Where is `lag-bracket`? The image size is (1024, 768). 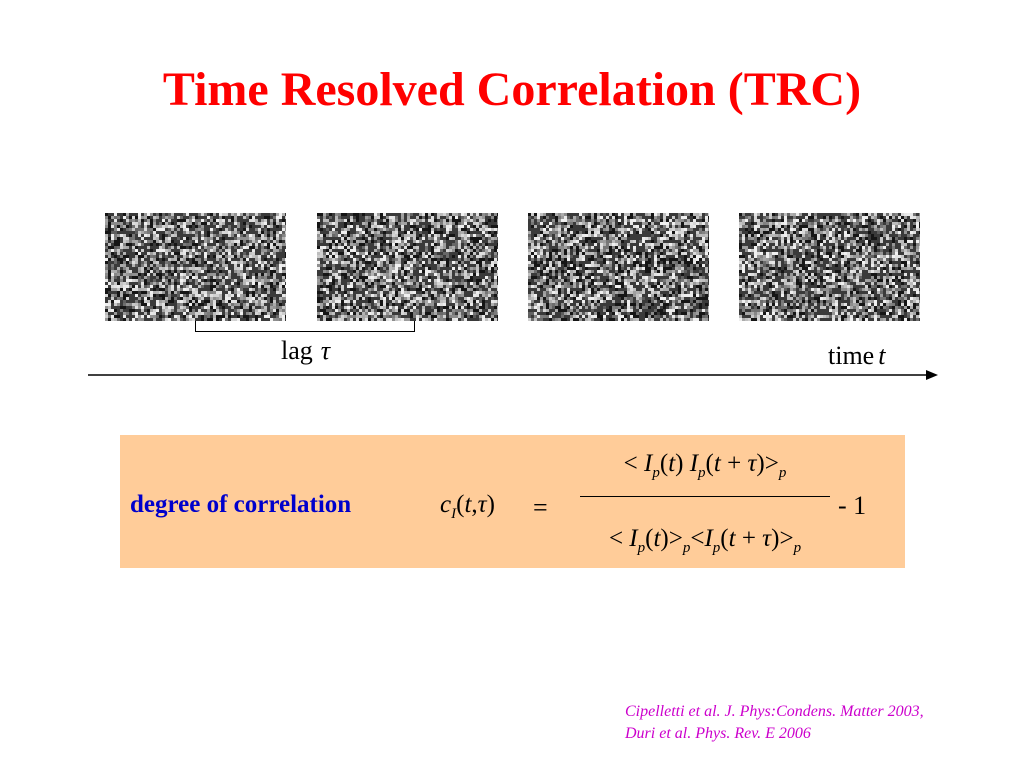 lag-bracket is located at coordinates (305, 326).